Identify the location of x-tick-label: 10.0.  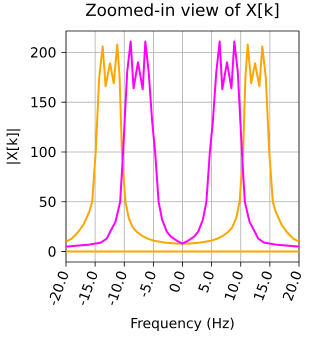
(233, 286).